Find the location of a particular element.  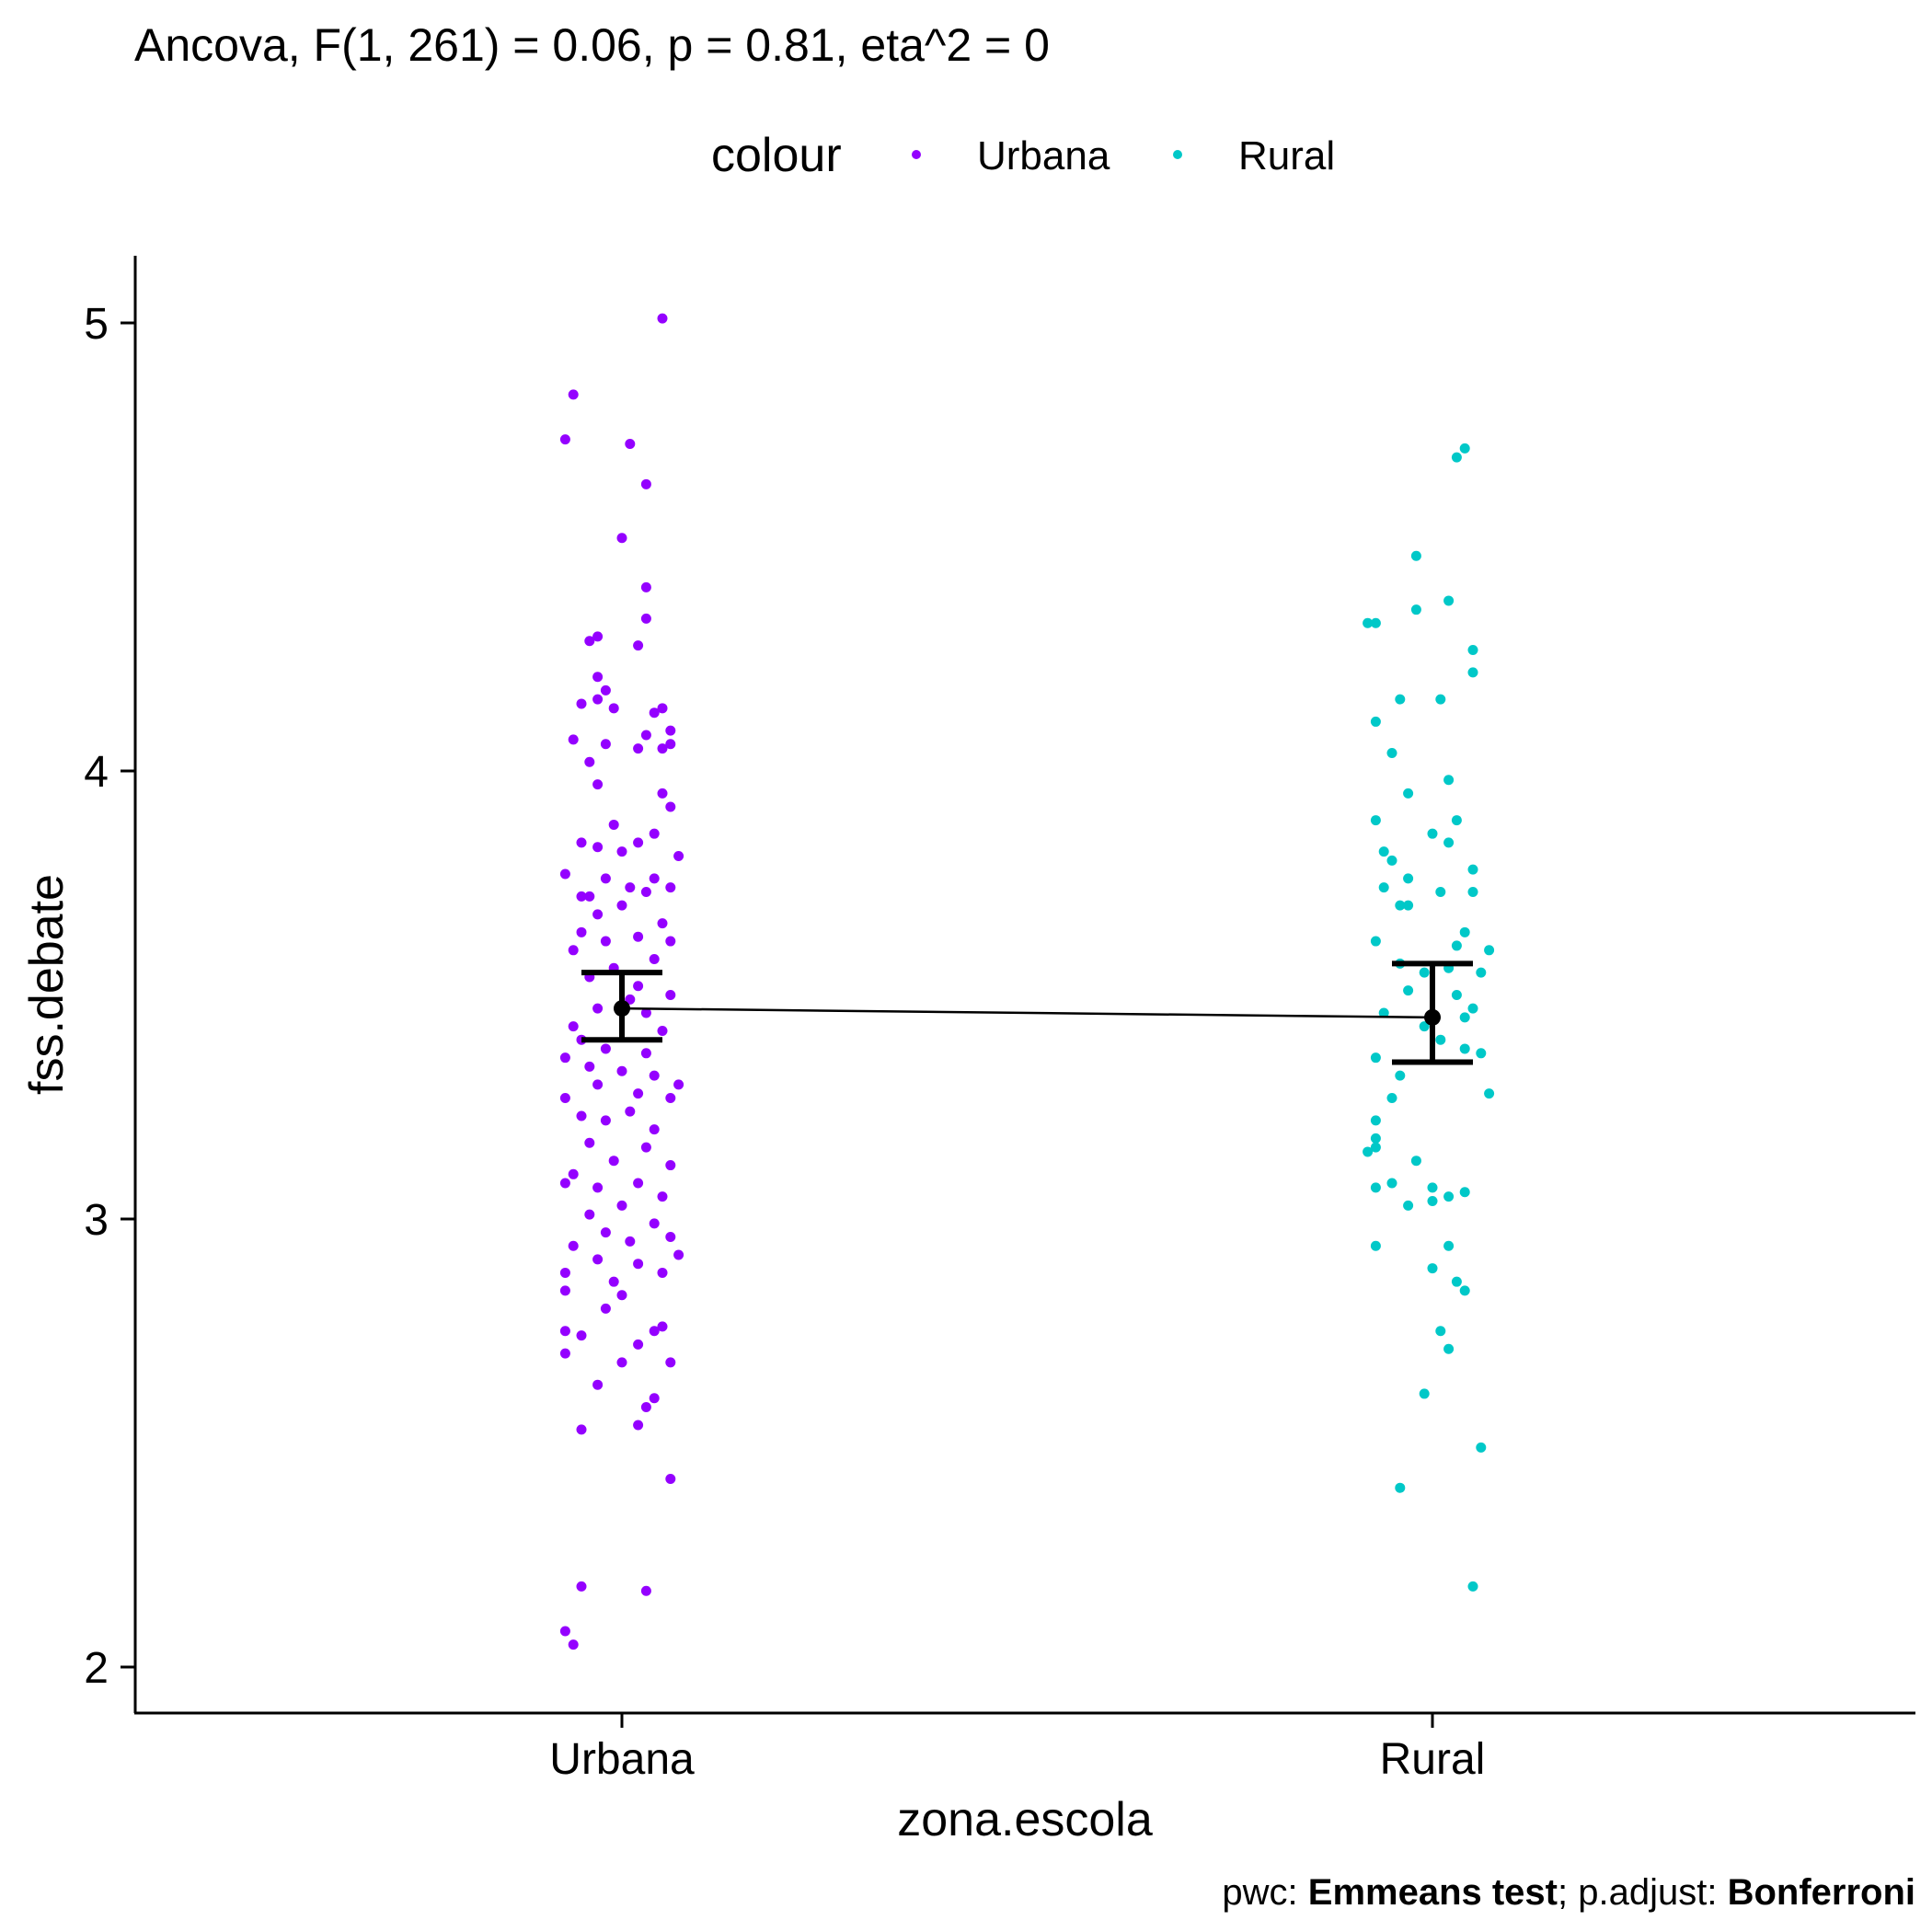

y-tick-label: 5 is located at coordinates (96, 324).